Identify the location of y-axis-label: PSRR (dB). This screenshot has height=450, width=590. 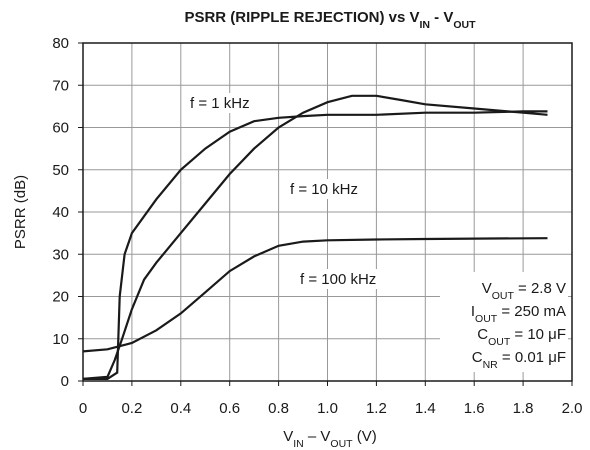
(20, 212).